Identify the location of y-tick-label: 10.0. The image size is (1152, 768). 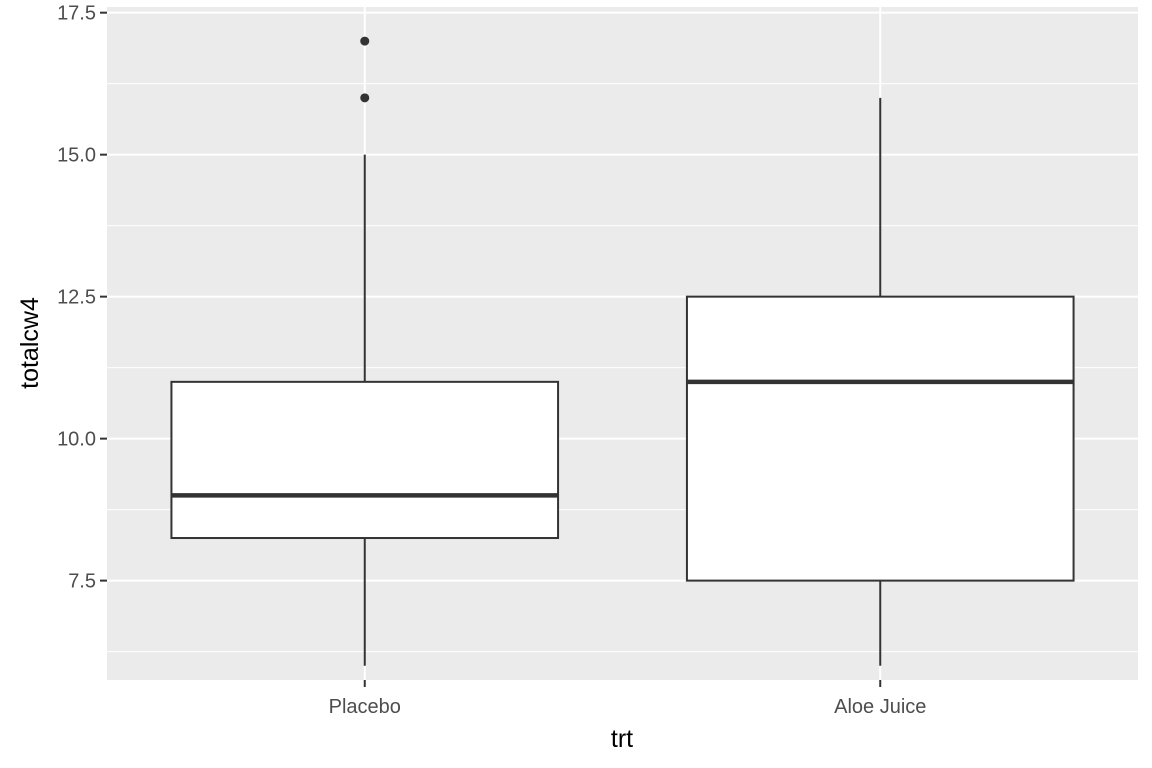
(76, 440).